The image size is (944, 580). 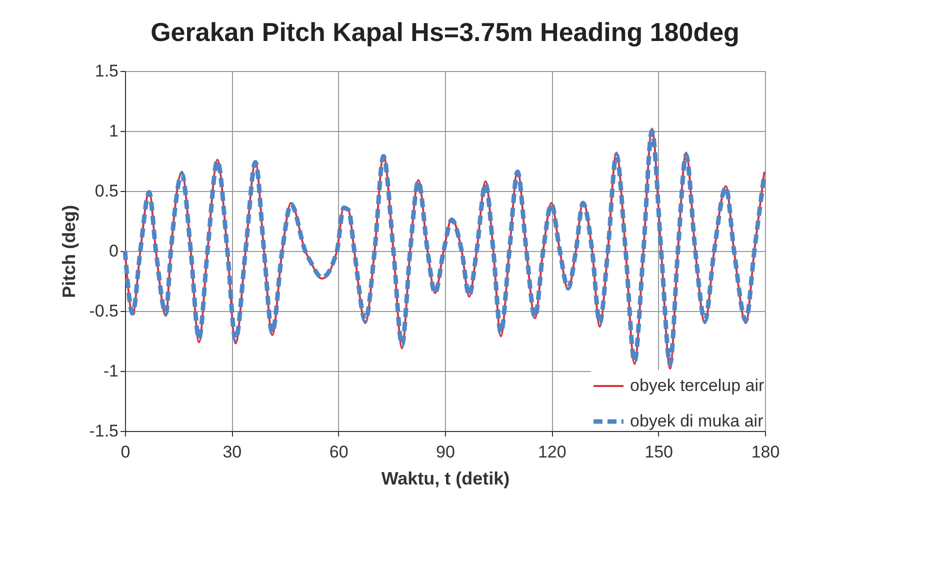 I want to click on x-axis-title: Waktu, t (detik), so click(x=445, y=478).